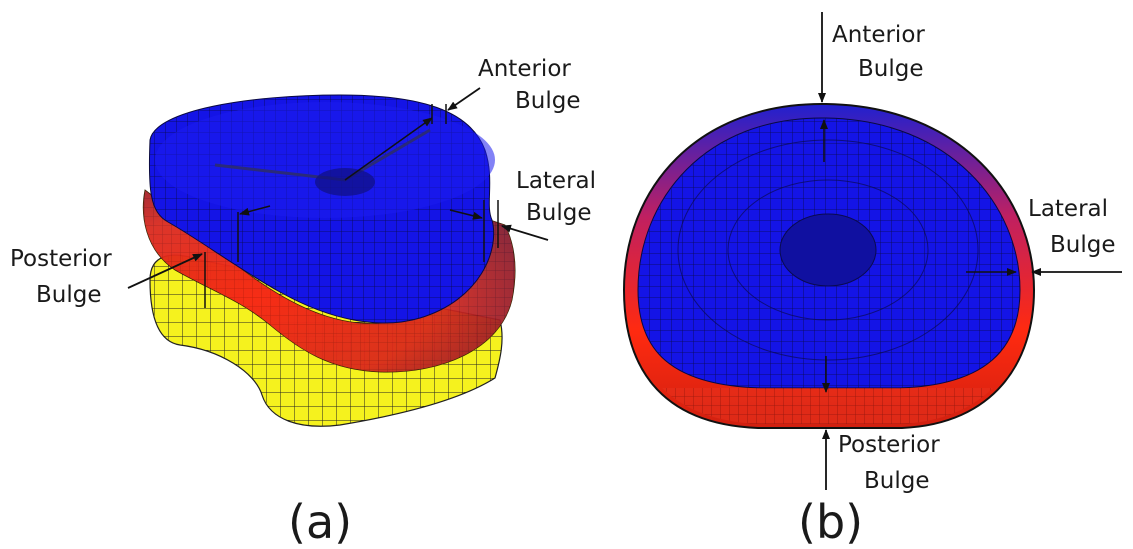  What do you see at coordinates (556, 181) in the screenshot?
I see `lateral-label-a-line1: Lateral` at bounding box center [556, 181].